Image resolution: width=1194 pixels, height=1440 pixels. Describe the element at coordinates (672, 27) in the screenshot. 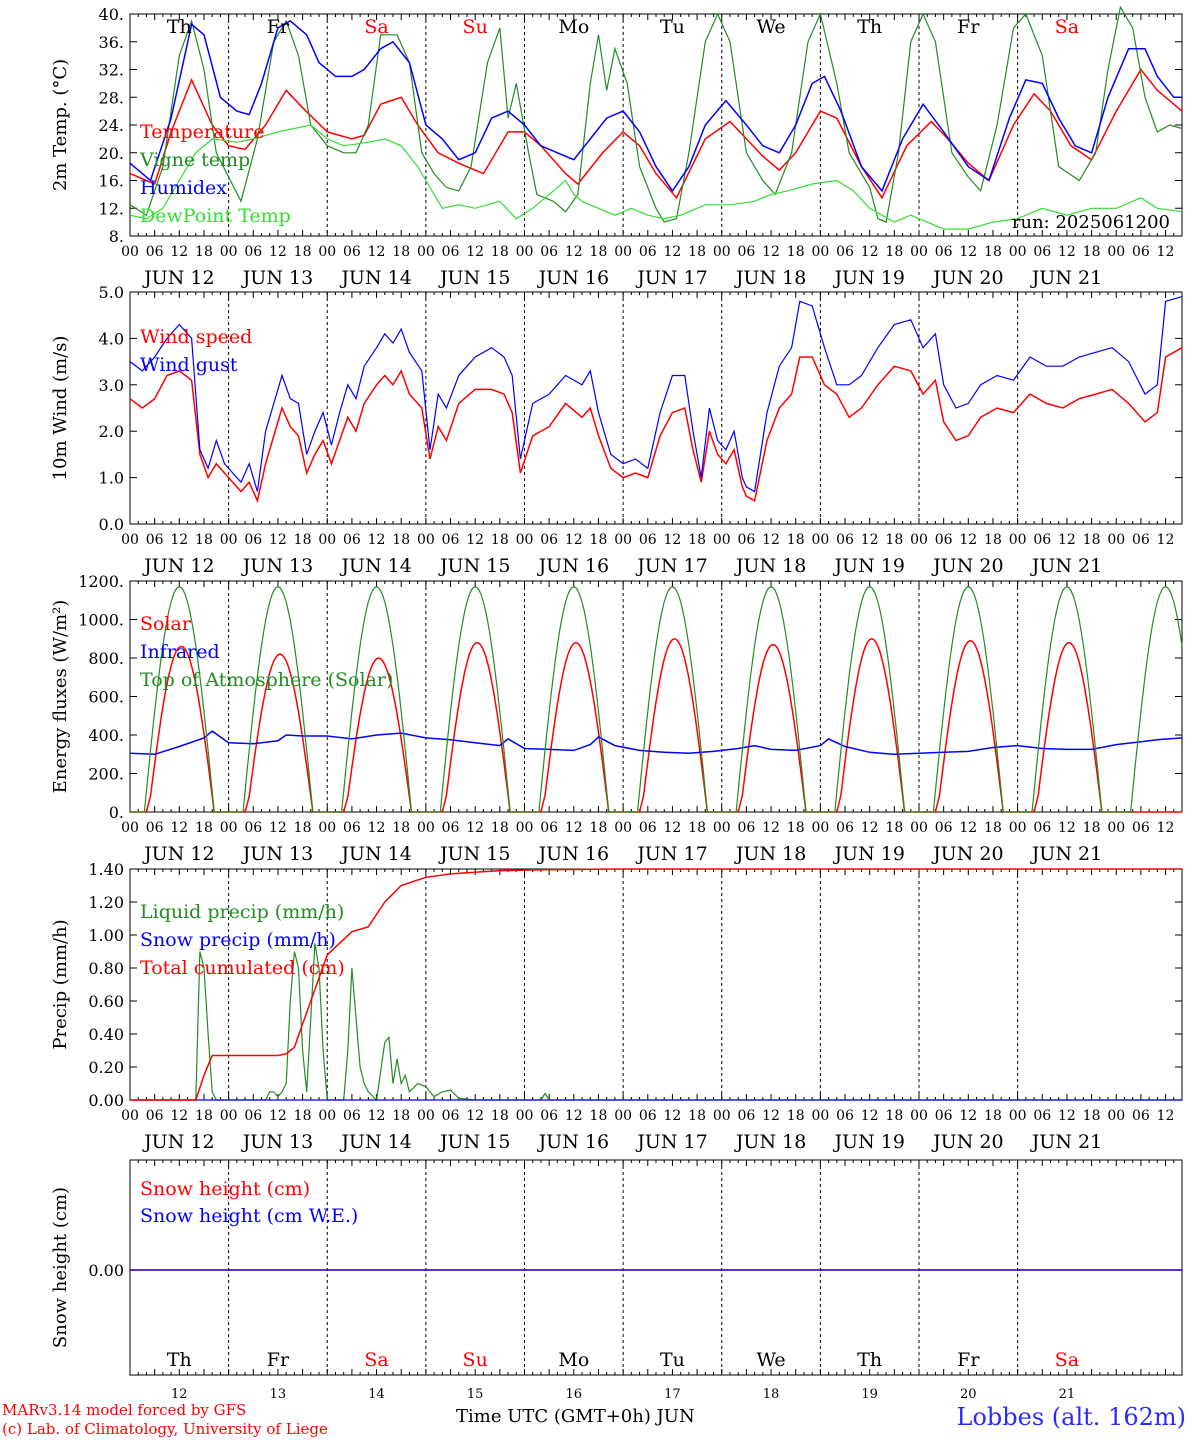

I see `day-name: Tu` at that location.